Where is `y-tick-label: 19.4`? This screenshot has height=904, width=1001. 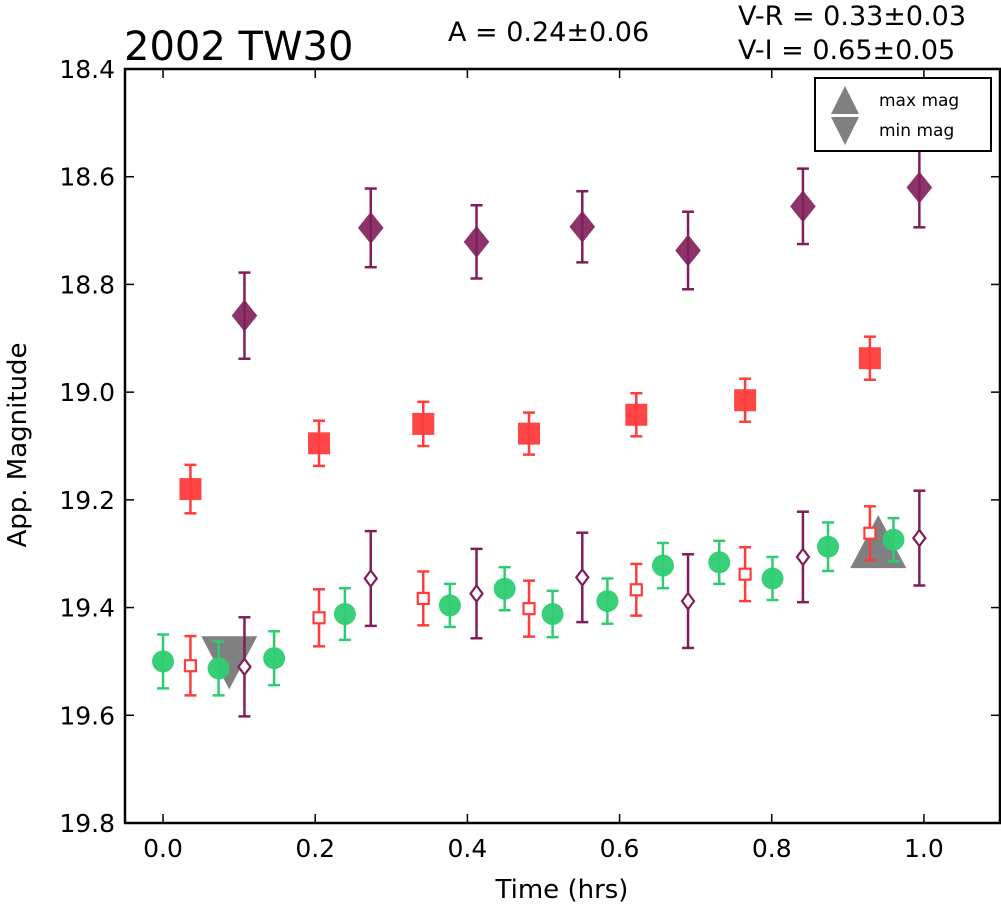
y-tick-label: 19.4 is located at coordinates (87, 608).